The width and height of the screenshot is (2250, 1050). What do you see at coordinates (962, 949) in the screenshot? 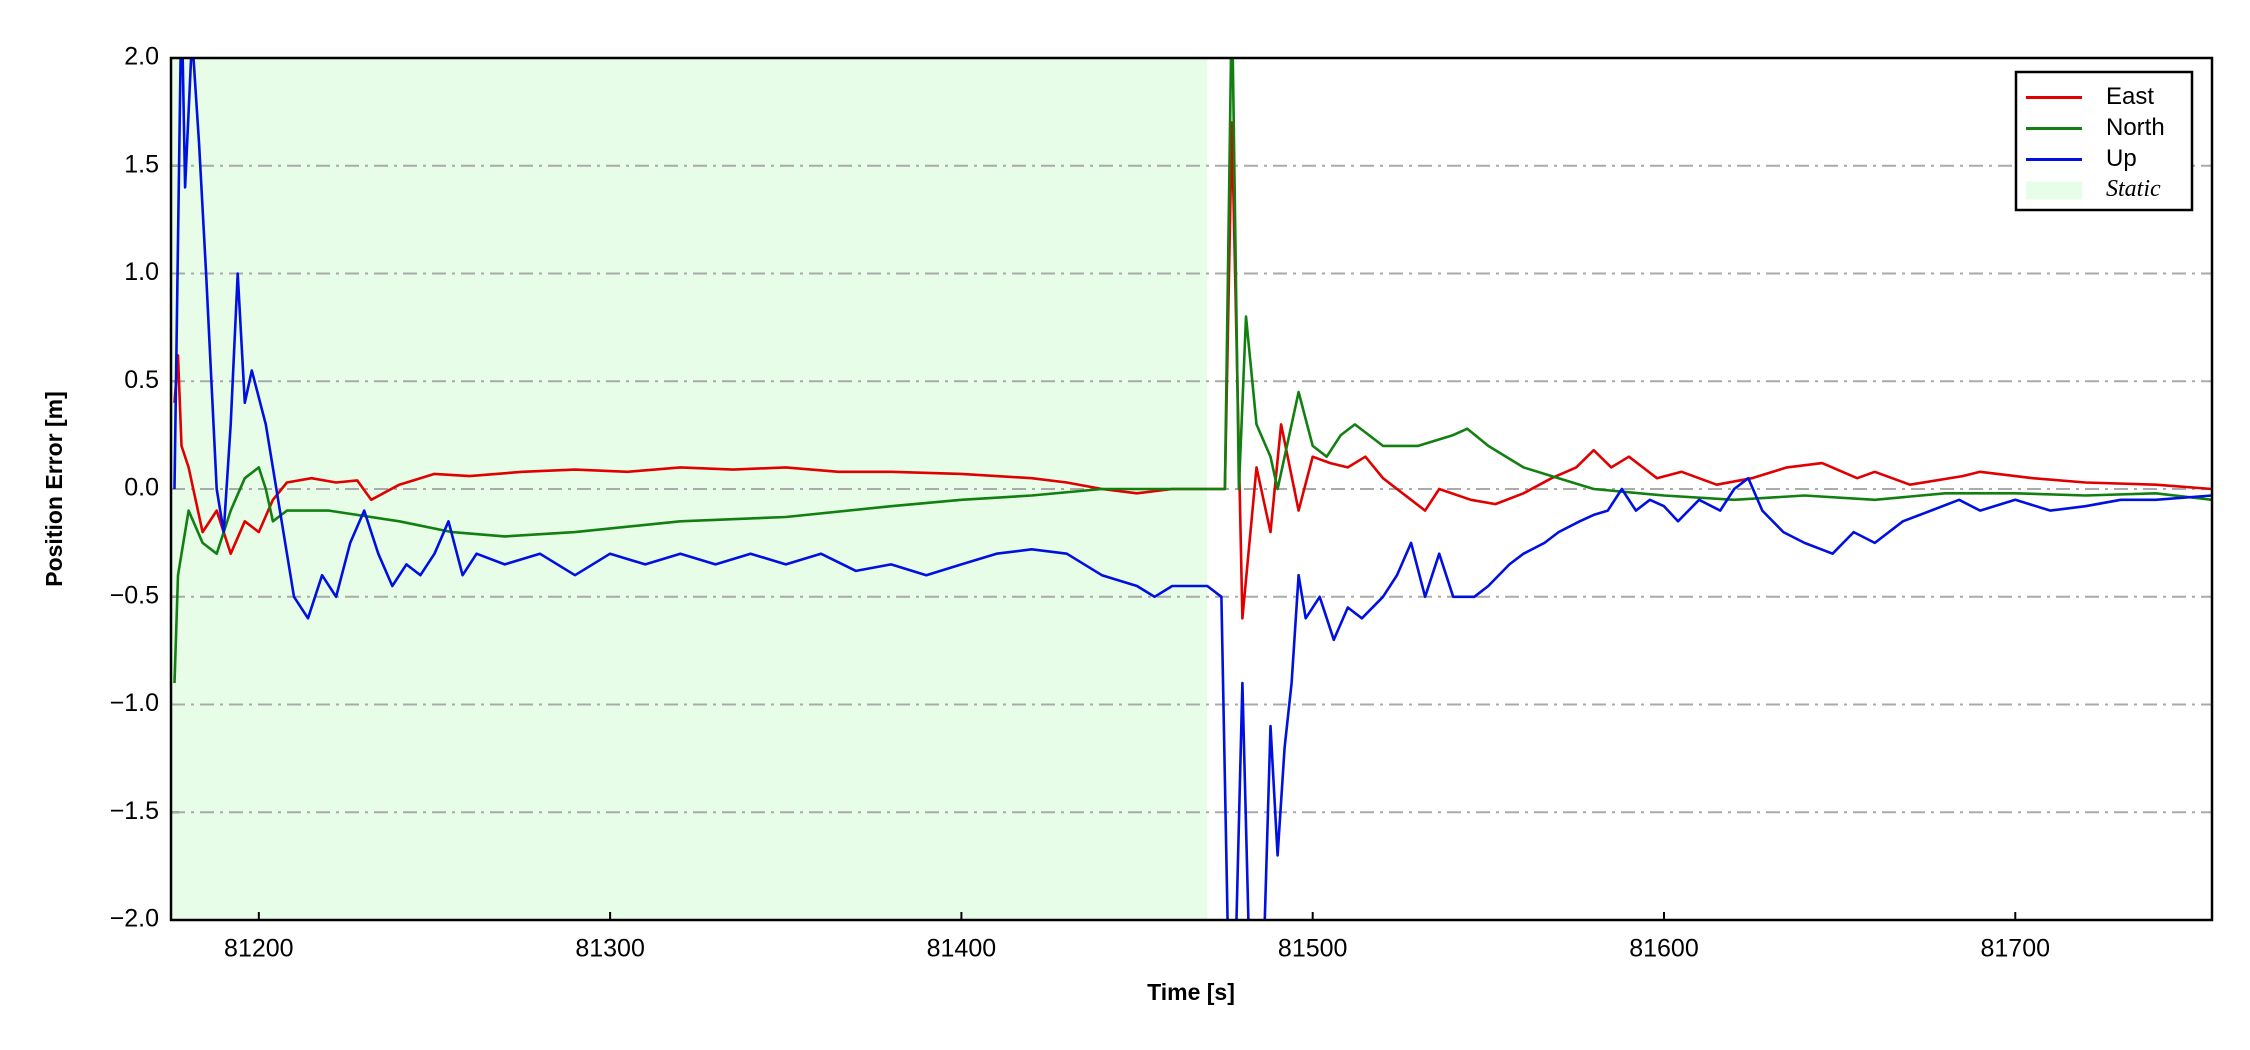
I see `x-tick-label: 81400` at bounding box center [962, 949].